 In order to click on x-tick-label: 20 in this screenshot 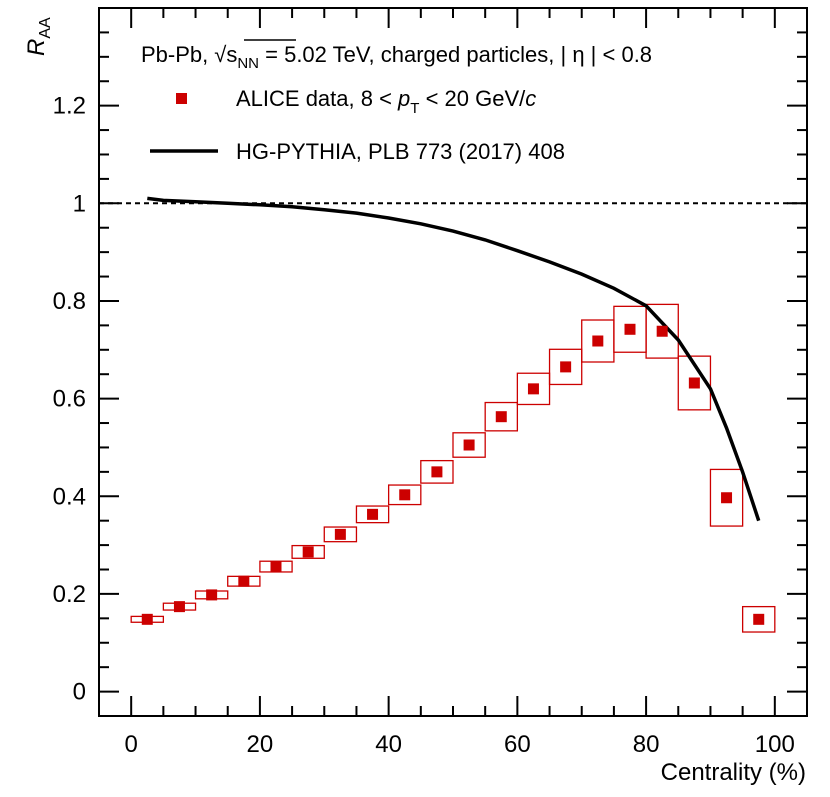, I will do `click(260, 744)`.